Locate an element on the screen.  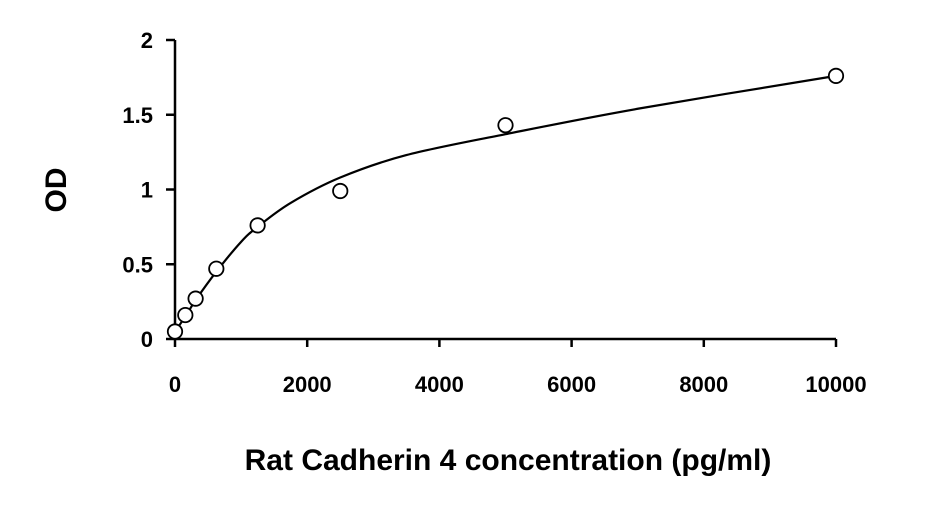
y-tick-label: 1.5 is located at coordinates (137, 115).